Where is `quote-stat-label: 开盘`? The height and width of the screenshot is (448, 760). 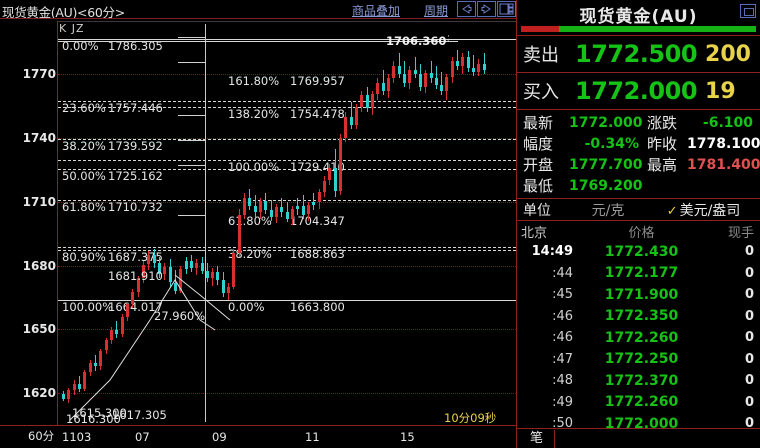 quote-stat-label: 开盘 is located at coordinates (538, 165).